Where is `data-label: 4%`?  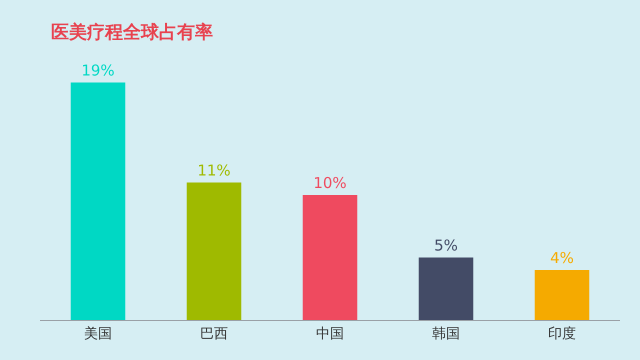 data-label: 4% is located at coordinates (562, 258).